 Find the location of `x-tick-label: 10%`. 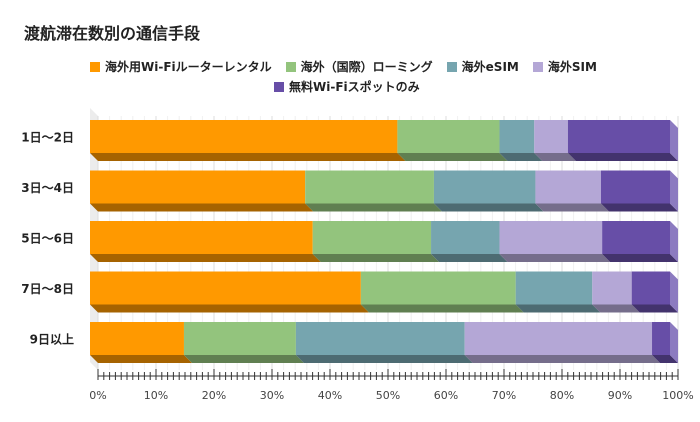

x-tick-label: 10% is located at coordinates (156, 395).